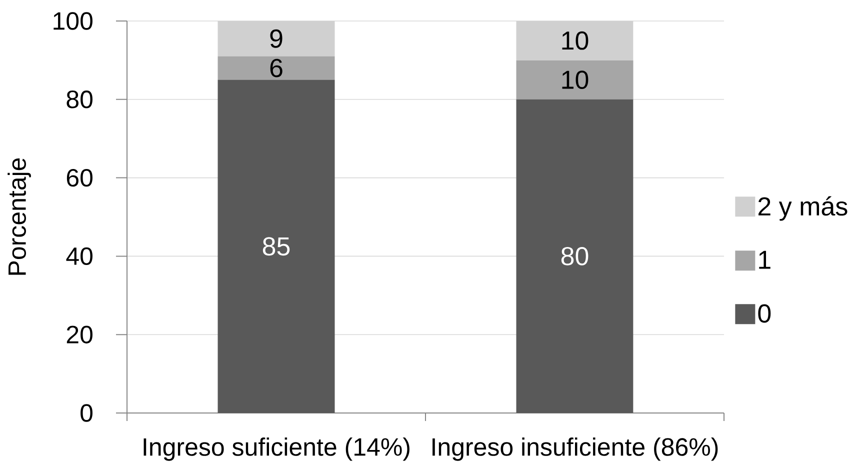 The height and width of the screenshot is (465, 864). I want to click on data-label: 85, so click(276, 246).